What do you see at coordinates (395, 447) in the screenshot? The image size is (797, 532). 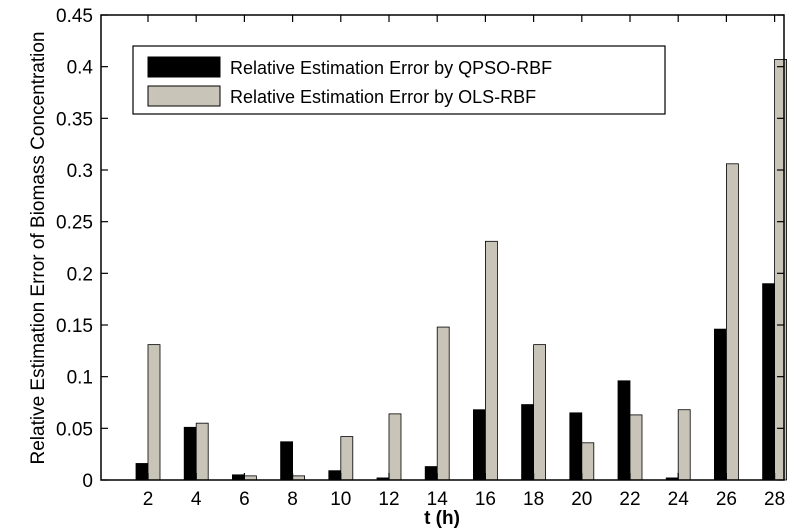 I see `bar-ols-t12` at bounding box center [395, 447].